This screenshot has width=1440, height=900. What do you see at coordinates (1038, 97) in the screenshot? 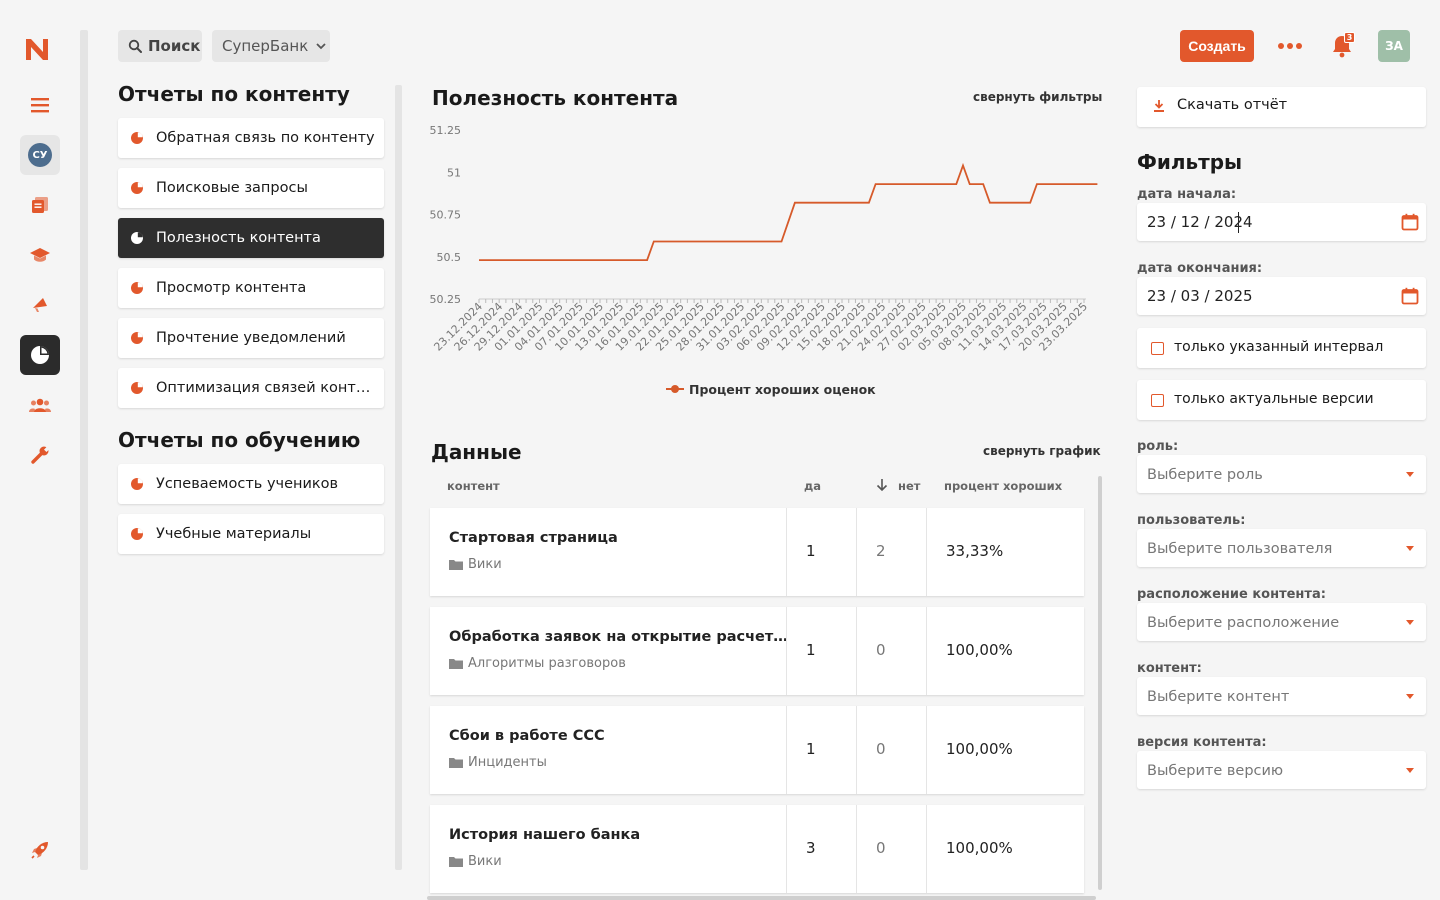
I see `collapse-filters-link: свернуть фильтры` at bounding box center [1038, 97].